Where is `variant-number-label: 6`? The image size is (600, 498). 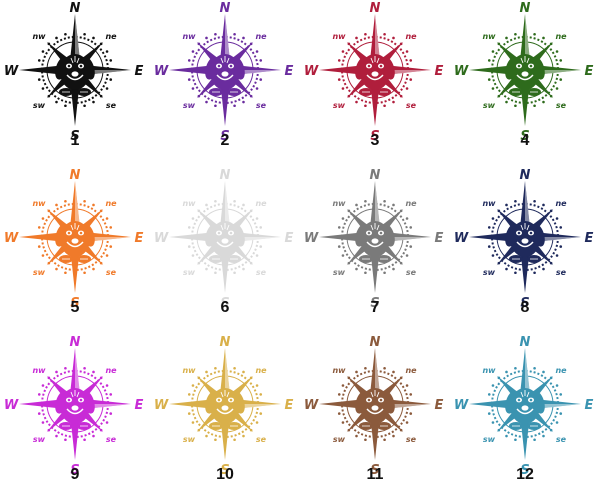
variant-number-label: 6 is located at coordinates (225, 307).